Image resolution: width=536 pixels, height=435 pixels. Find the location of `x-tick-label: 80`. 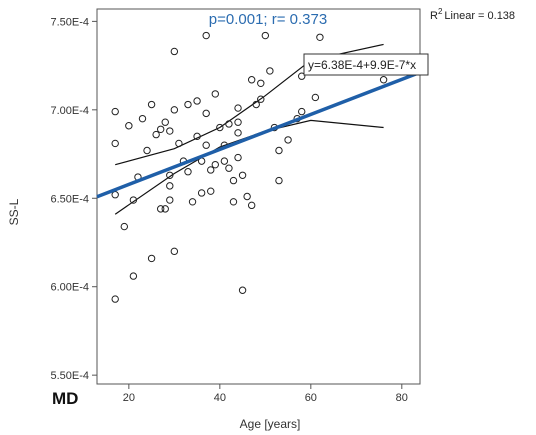

x-tick-label: 80 is located at coordinates (402, 398).